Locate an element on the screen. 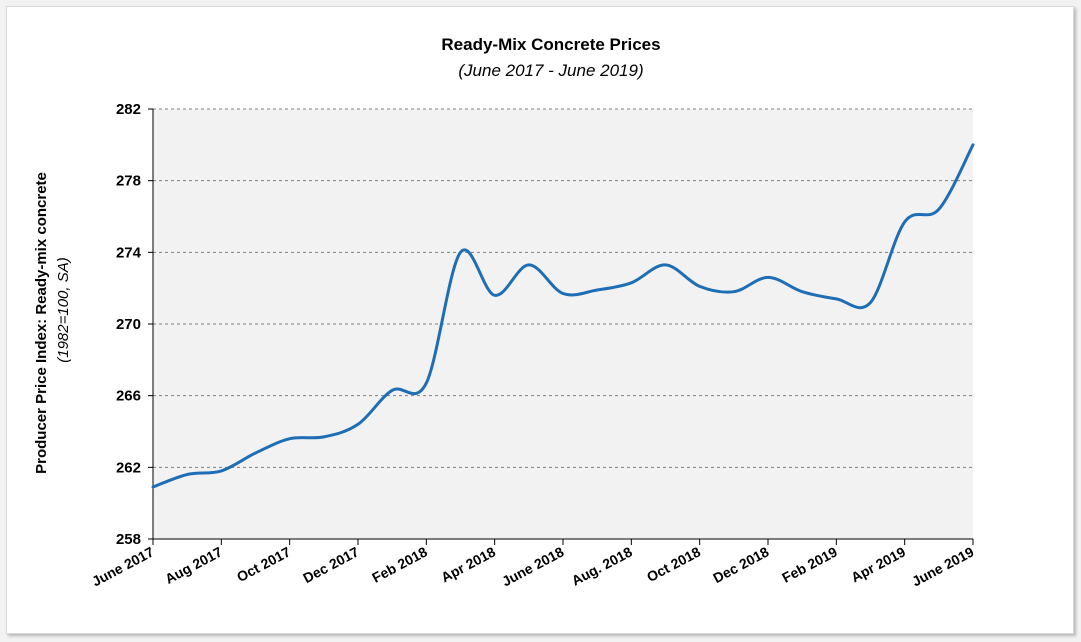 Image resolution: width=1081 pixels, height=642 pixels. x-tick-label: Aug 2017 is located at coordinates (193, 564).